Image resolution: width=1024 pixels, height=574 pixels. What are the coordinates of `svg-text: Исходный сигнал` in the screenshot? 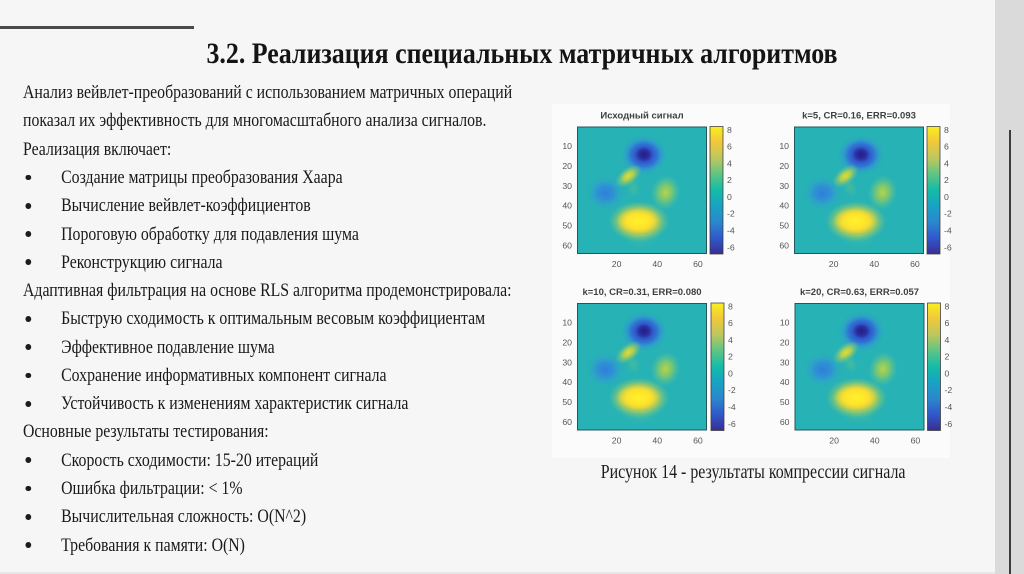 It's located at (641, 116).